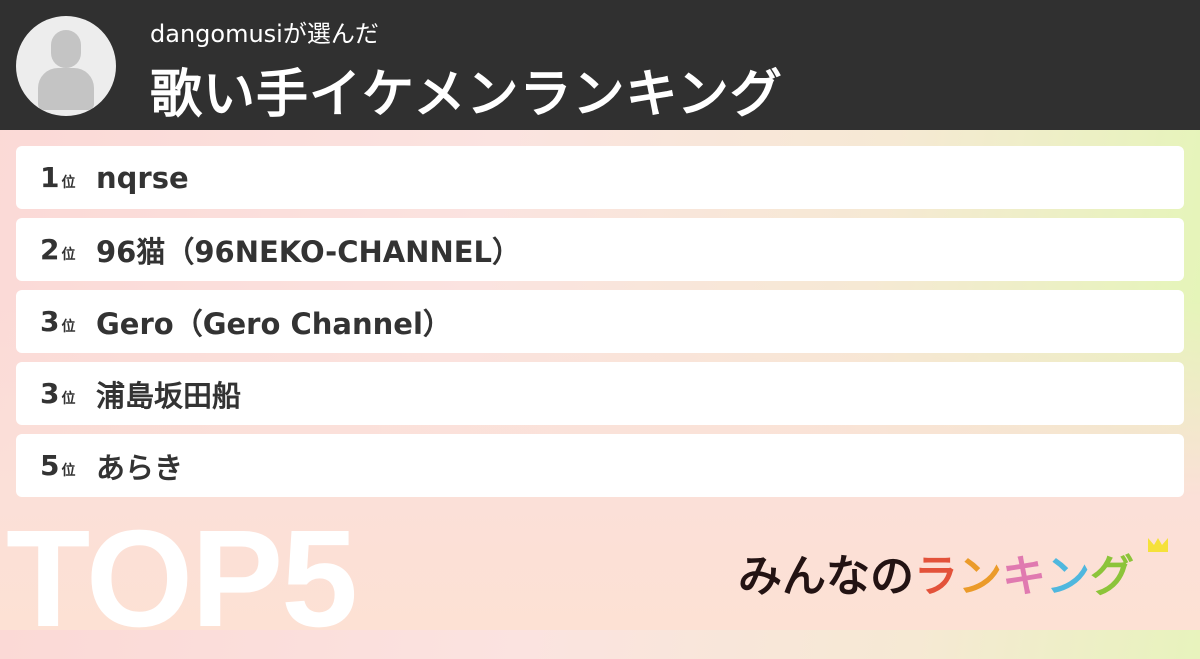 The image size is (1200, 659). I want to click on ranking-row: 3 位 Gero（Gero Channel）, so click(600, 321).